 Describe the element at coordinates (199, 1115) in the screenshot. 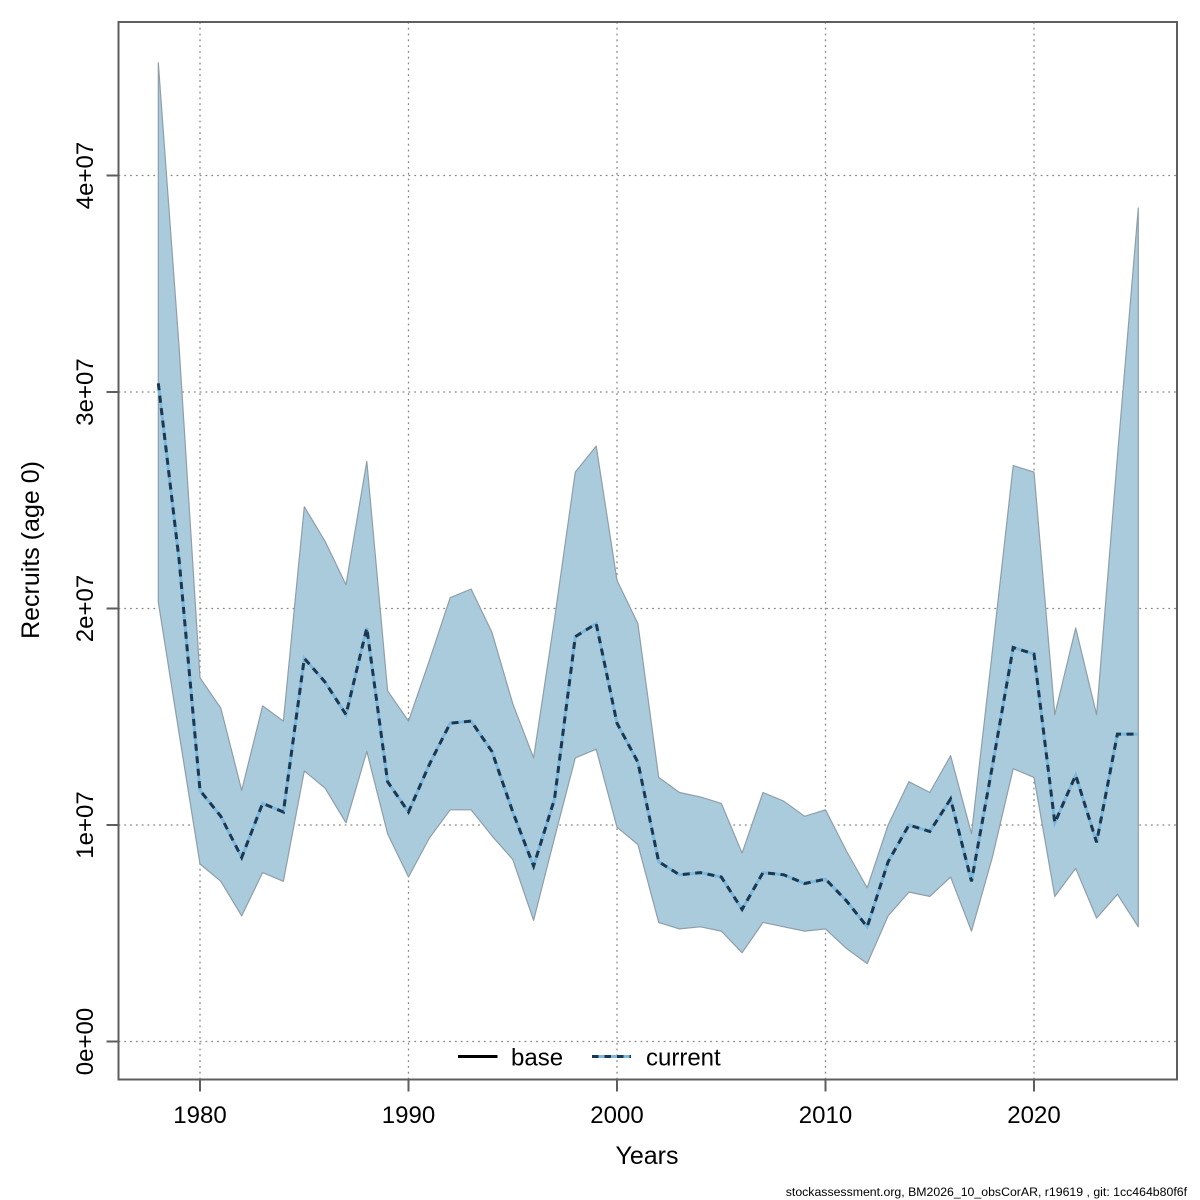

I see `x-tick-label-1980: 1980` at that location.